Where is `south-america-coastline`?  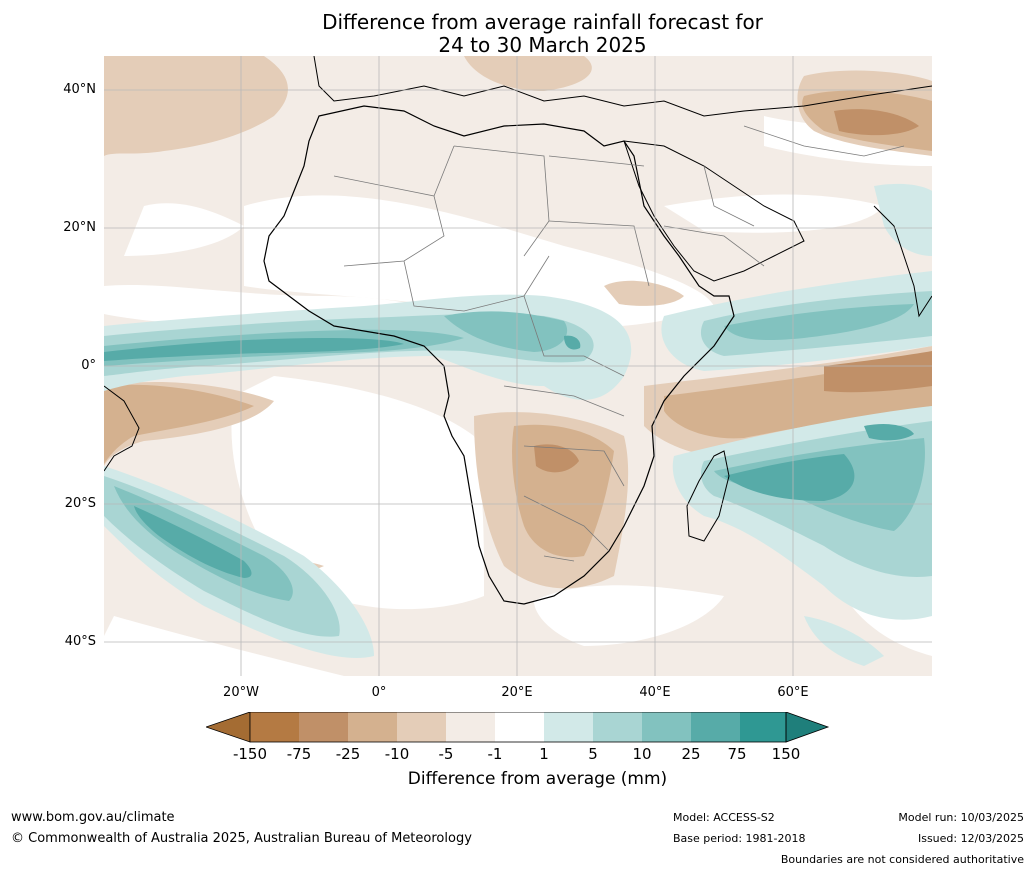 south-america-coastline is located at coordinates (122, 428).